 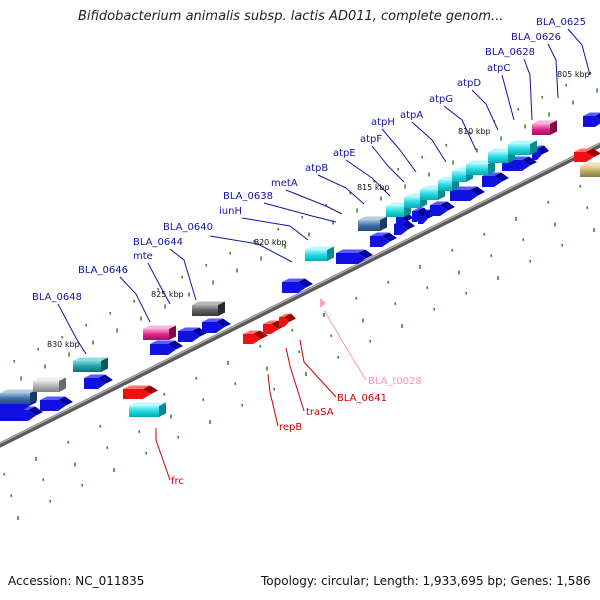 I want to click on feature-label-text: atpB, so click(x=316, y=168).